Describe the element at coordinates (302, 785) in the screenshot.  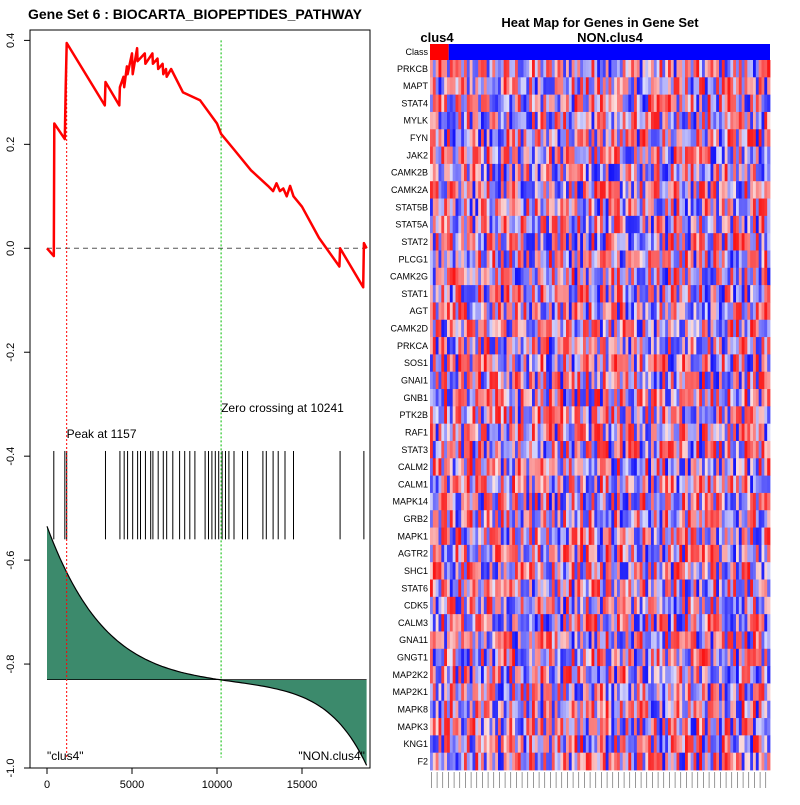
I see `x-tick-label: 15000` at that location.